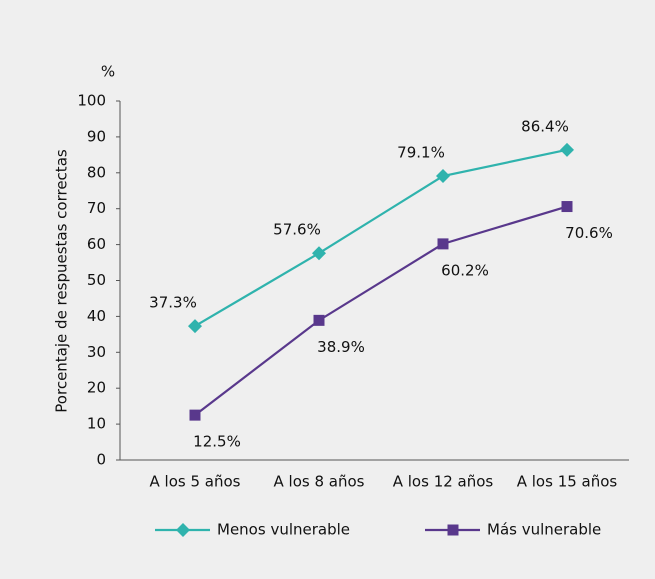 The width and height of the screenshot is (655, 579). Describe the element at coordinates (465, 270) in the screenshot. I see `data-label: 60.2%` at that location.